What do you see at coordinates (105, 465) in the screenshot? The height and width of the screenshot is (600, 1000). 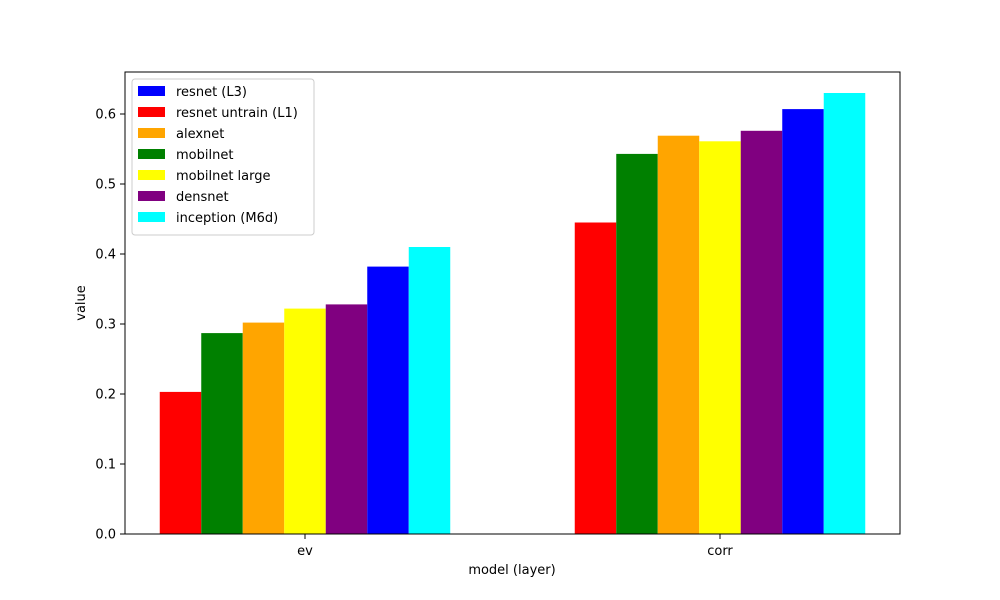 I see `y-tick-label: 0.1` at bounding box center [105, 465].